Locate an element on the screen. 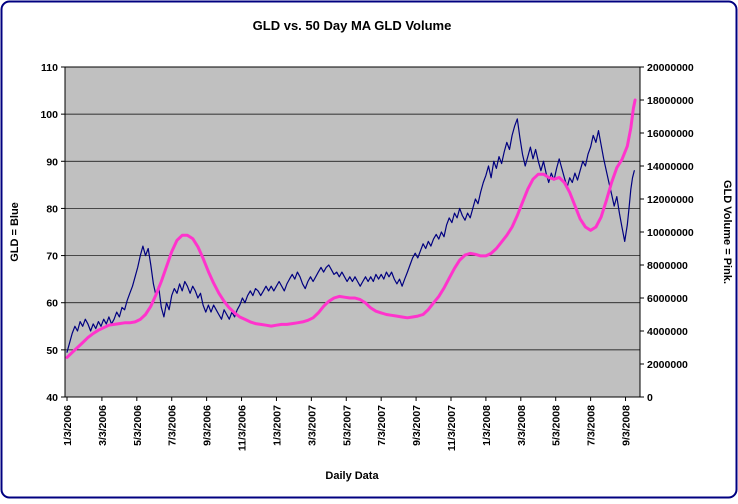 The width and height of the screenshot is (738, 504). left-axis-tick-label: 110 is located at coordinates (49, 68).